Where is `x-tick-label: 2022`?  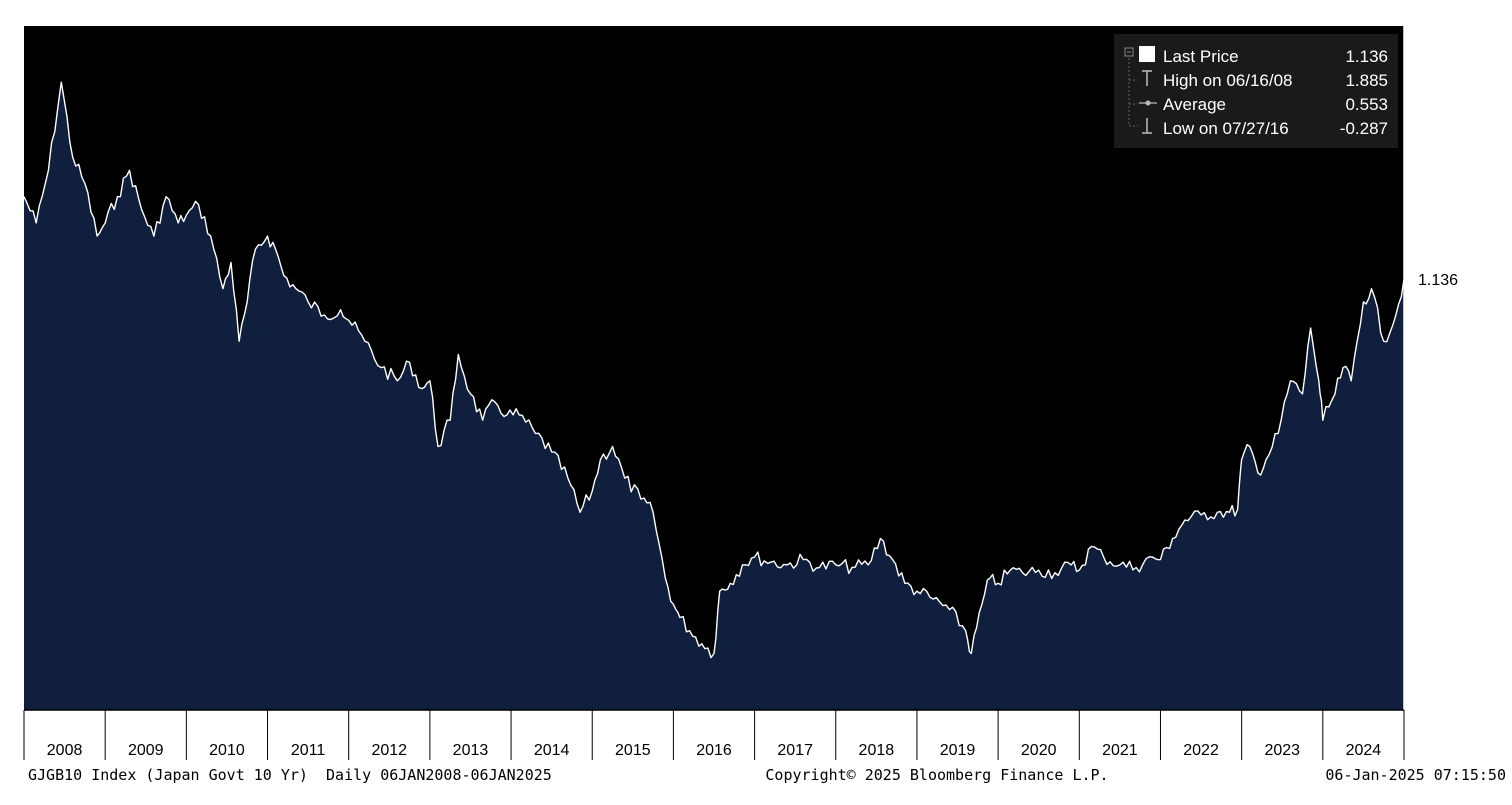 x-tick-label: 2022 is located at coordinates (1201, 750).